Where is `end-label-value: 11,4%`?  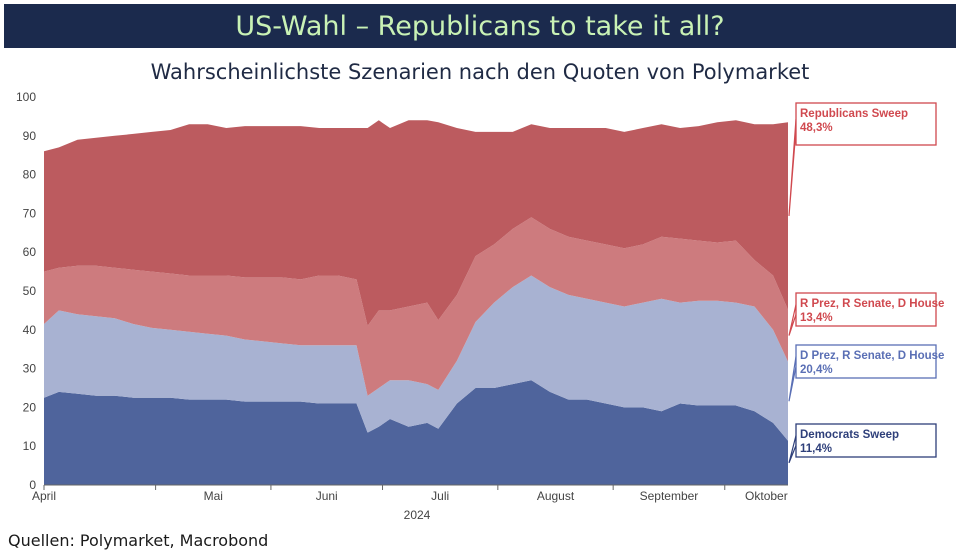 end-label-value: 11,4% is located at coordinates (816, 449).